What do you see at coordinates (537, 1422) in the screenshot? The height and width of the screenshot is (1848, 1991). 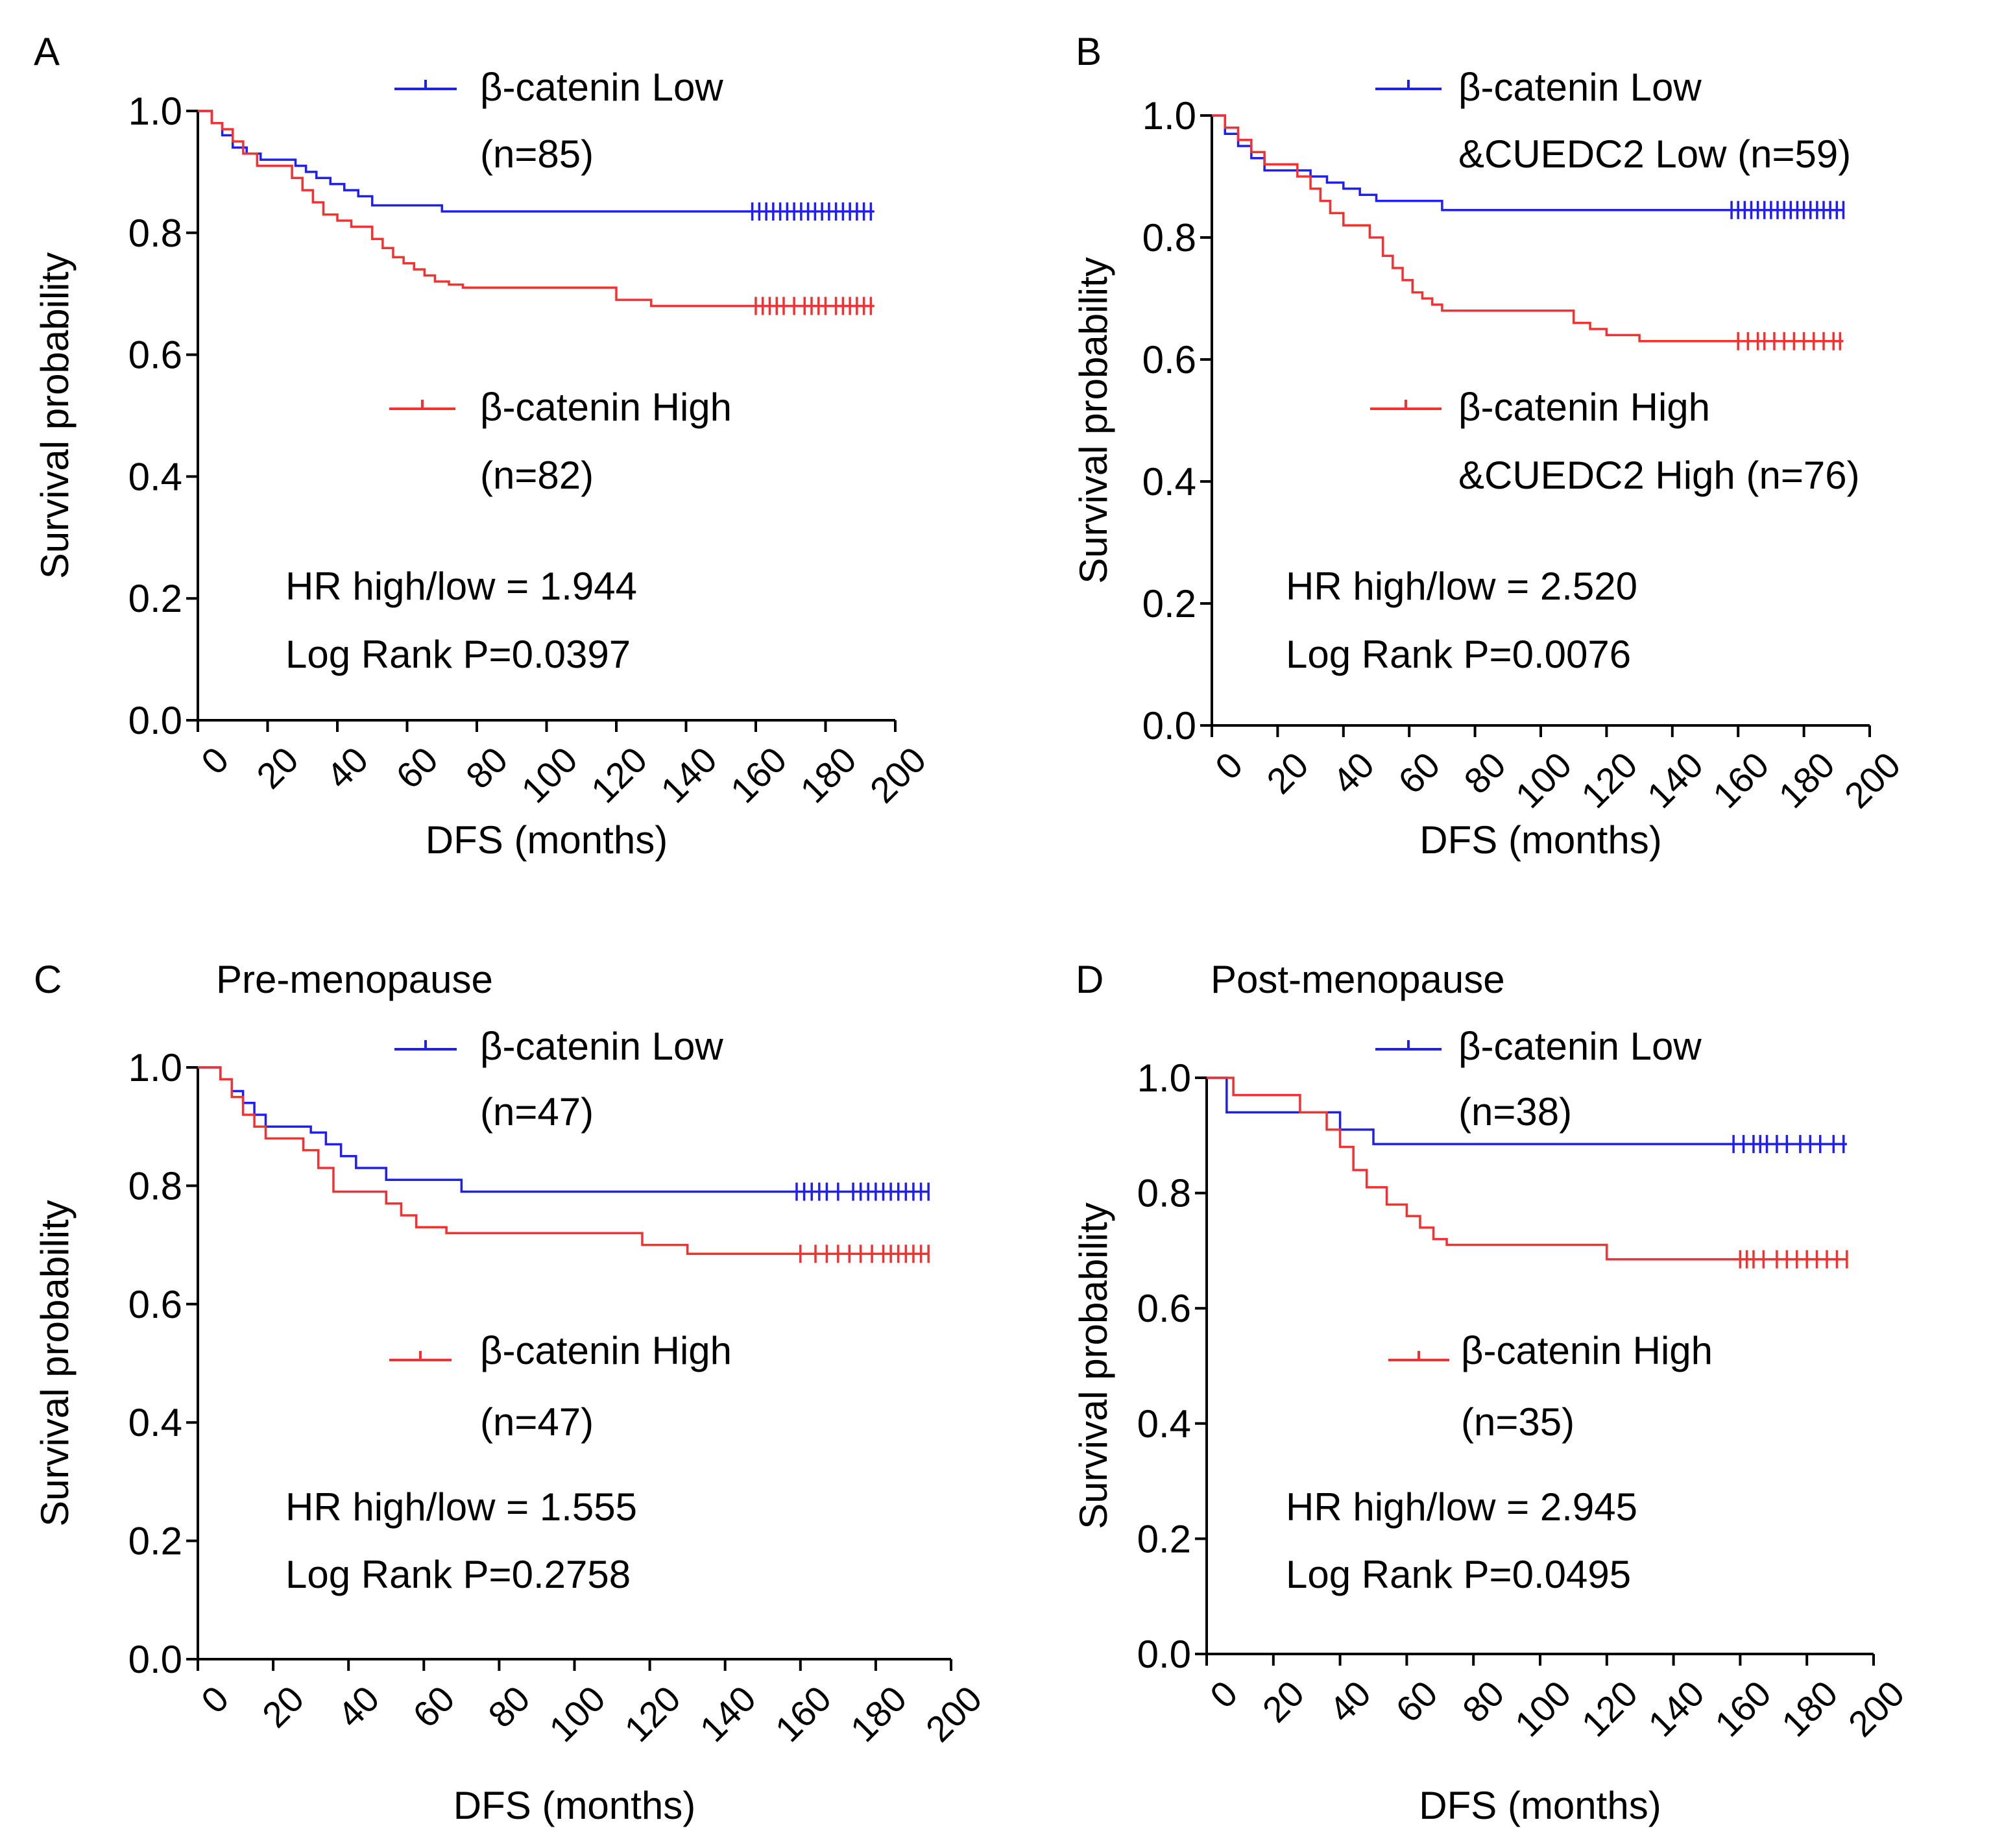 I see `legend-label-high: (n=47)` at bounding box center [537, 1422].